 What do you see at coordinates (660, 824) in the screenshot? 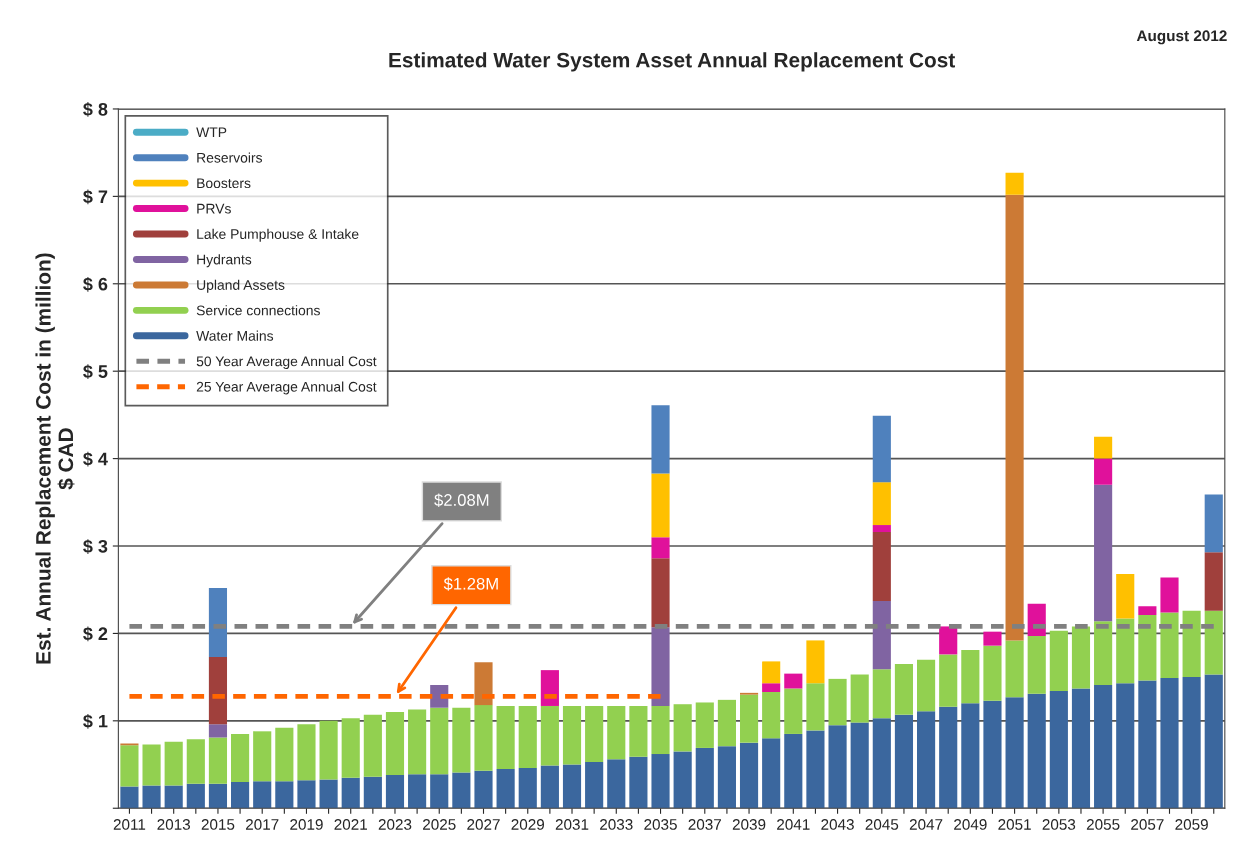
I see `x-tick-label: 2035` at bounding box center [660, 824].